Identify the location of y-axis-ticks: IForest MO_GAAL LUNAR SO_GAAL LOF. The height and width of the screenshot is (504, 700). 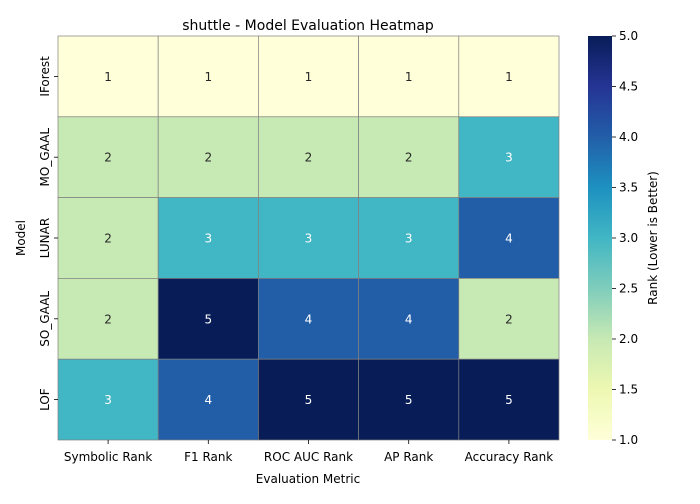
(48, 233).